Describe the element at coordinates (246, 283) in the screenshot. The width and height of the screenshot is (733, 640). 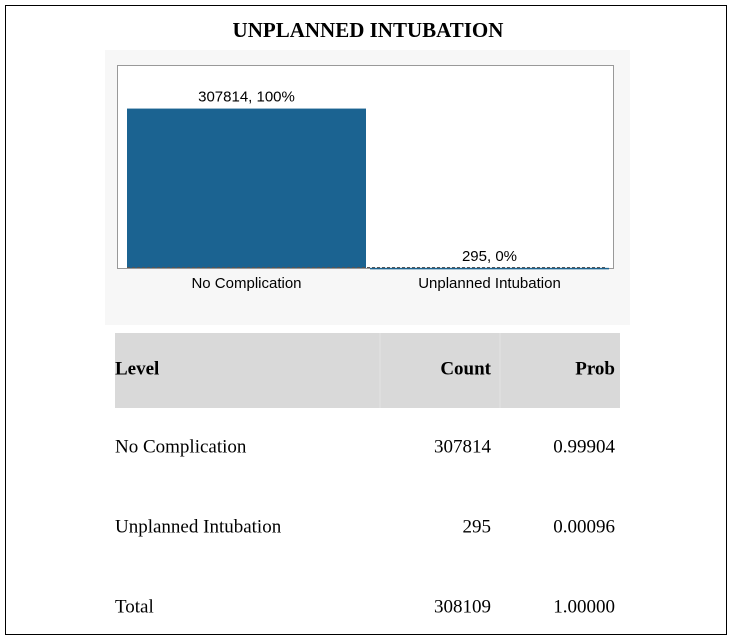
I see `x-tick-label: No Complication` at that location.